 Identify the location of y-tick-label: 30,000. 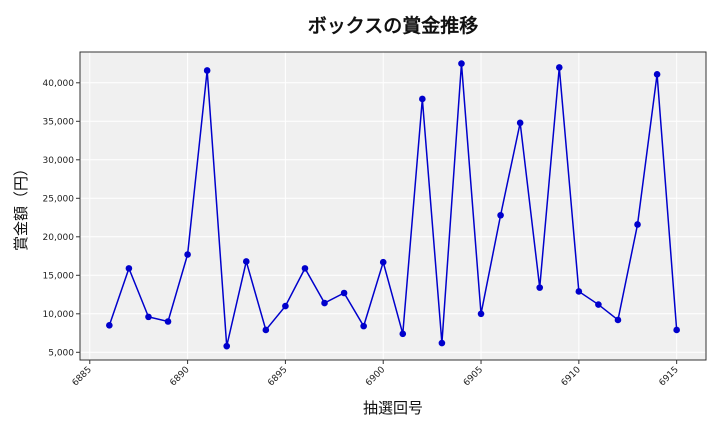
(59, 161).